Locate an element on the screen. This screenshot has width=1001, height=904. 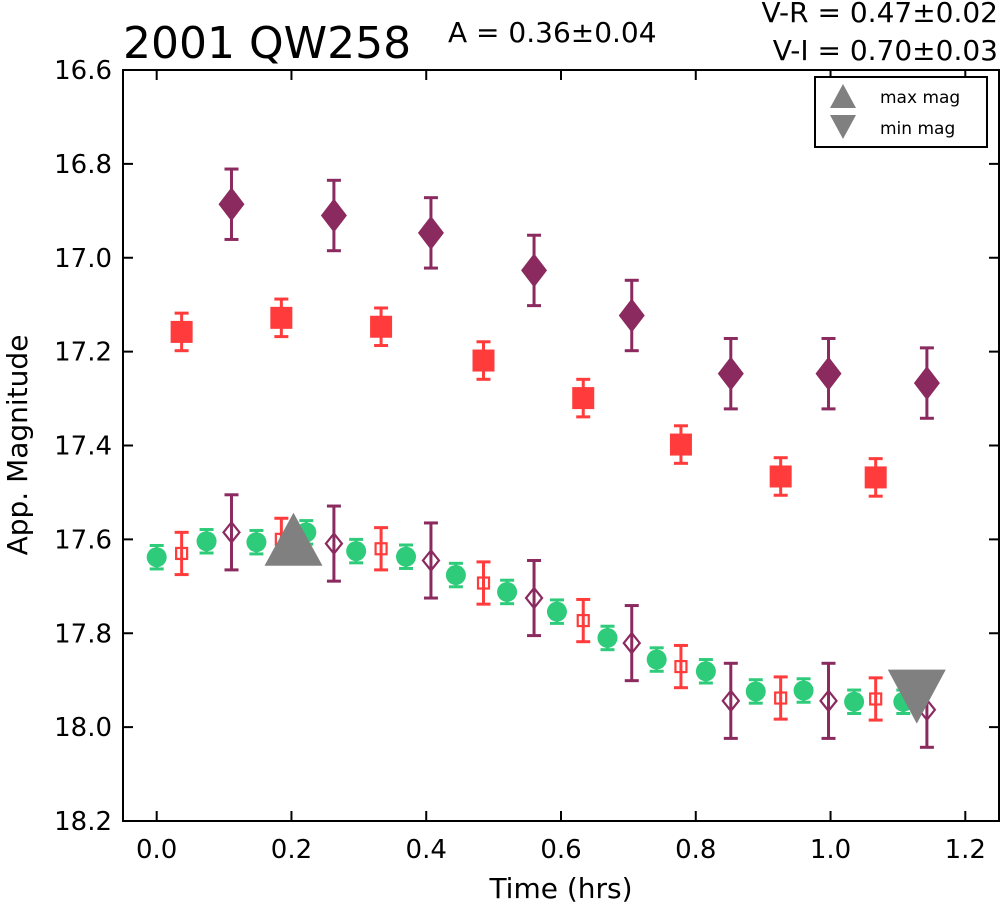
x-tick-label: 1.2 is located at coordinates (965, 850).